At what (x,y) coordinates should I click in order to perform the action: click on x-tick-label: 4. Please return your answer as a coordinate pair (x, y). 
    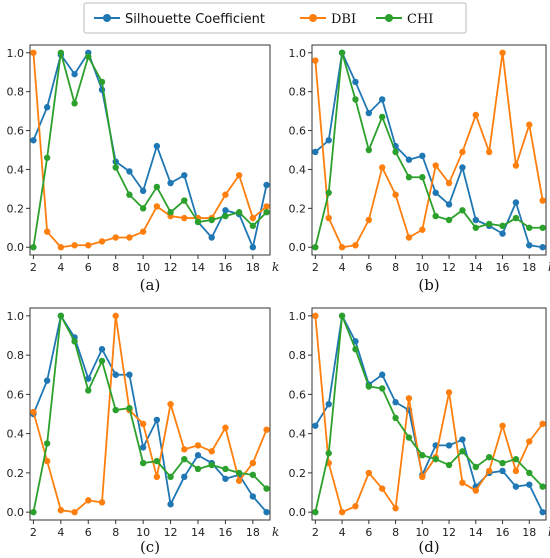
    Looking at the image, I should click on (342, 532).